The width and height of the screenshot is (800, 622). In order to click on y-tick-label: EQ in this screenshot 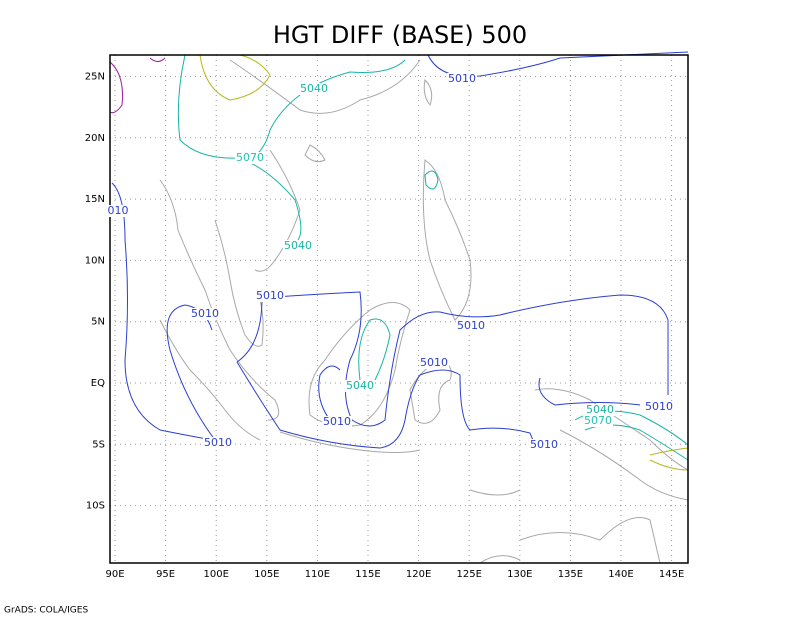, I will do `click(98, 383)`.